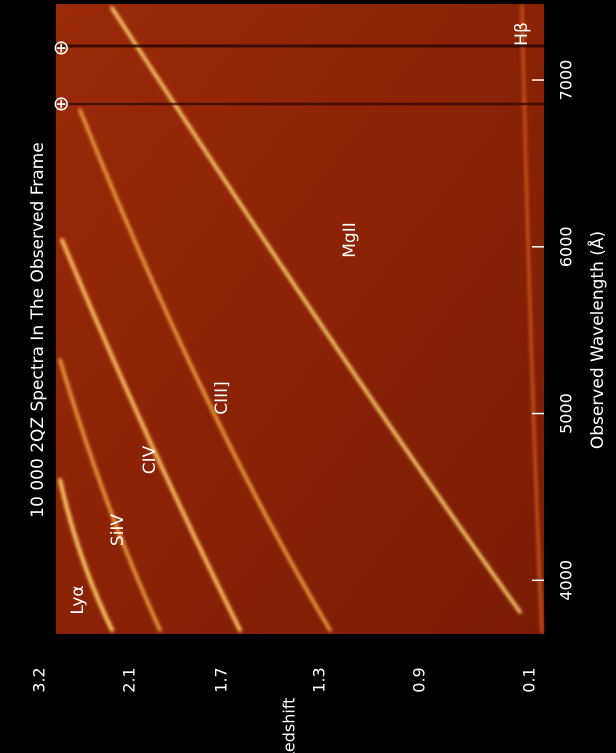 The height and width of the screenshot is (753, 616). I want to click on chart-title: 10 000 2QZ Spectra In The Observed Frame, so click(38, 329).